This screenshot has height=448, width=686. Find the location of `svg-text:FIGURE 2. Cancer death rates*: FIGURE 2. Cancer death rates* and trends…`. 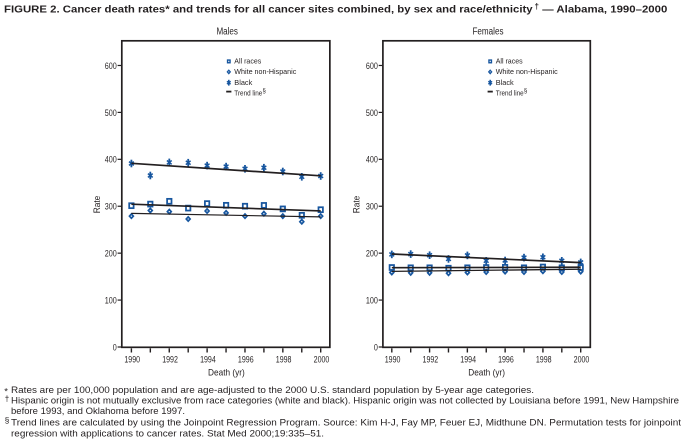

svg-text:FIGURE 2. Cancer death rates*: FIGURE 2. Cancer death rates* and trends… is located at coordinates (268, 9).